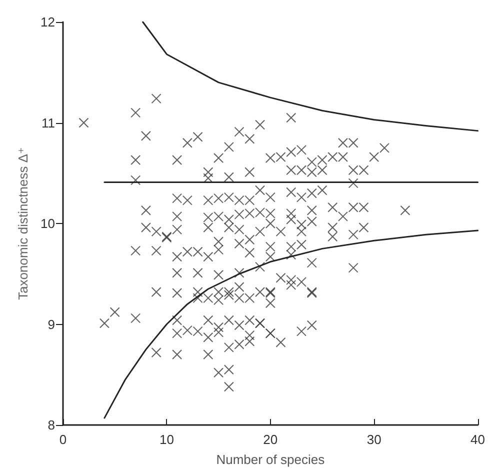 The width and height of the screenshot is (488, 474). What do you see at coordinates (47, 22) in the screenshot?
I see `y-tick-label: 12` at bounding box center [47, 22].